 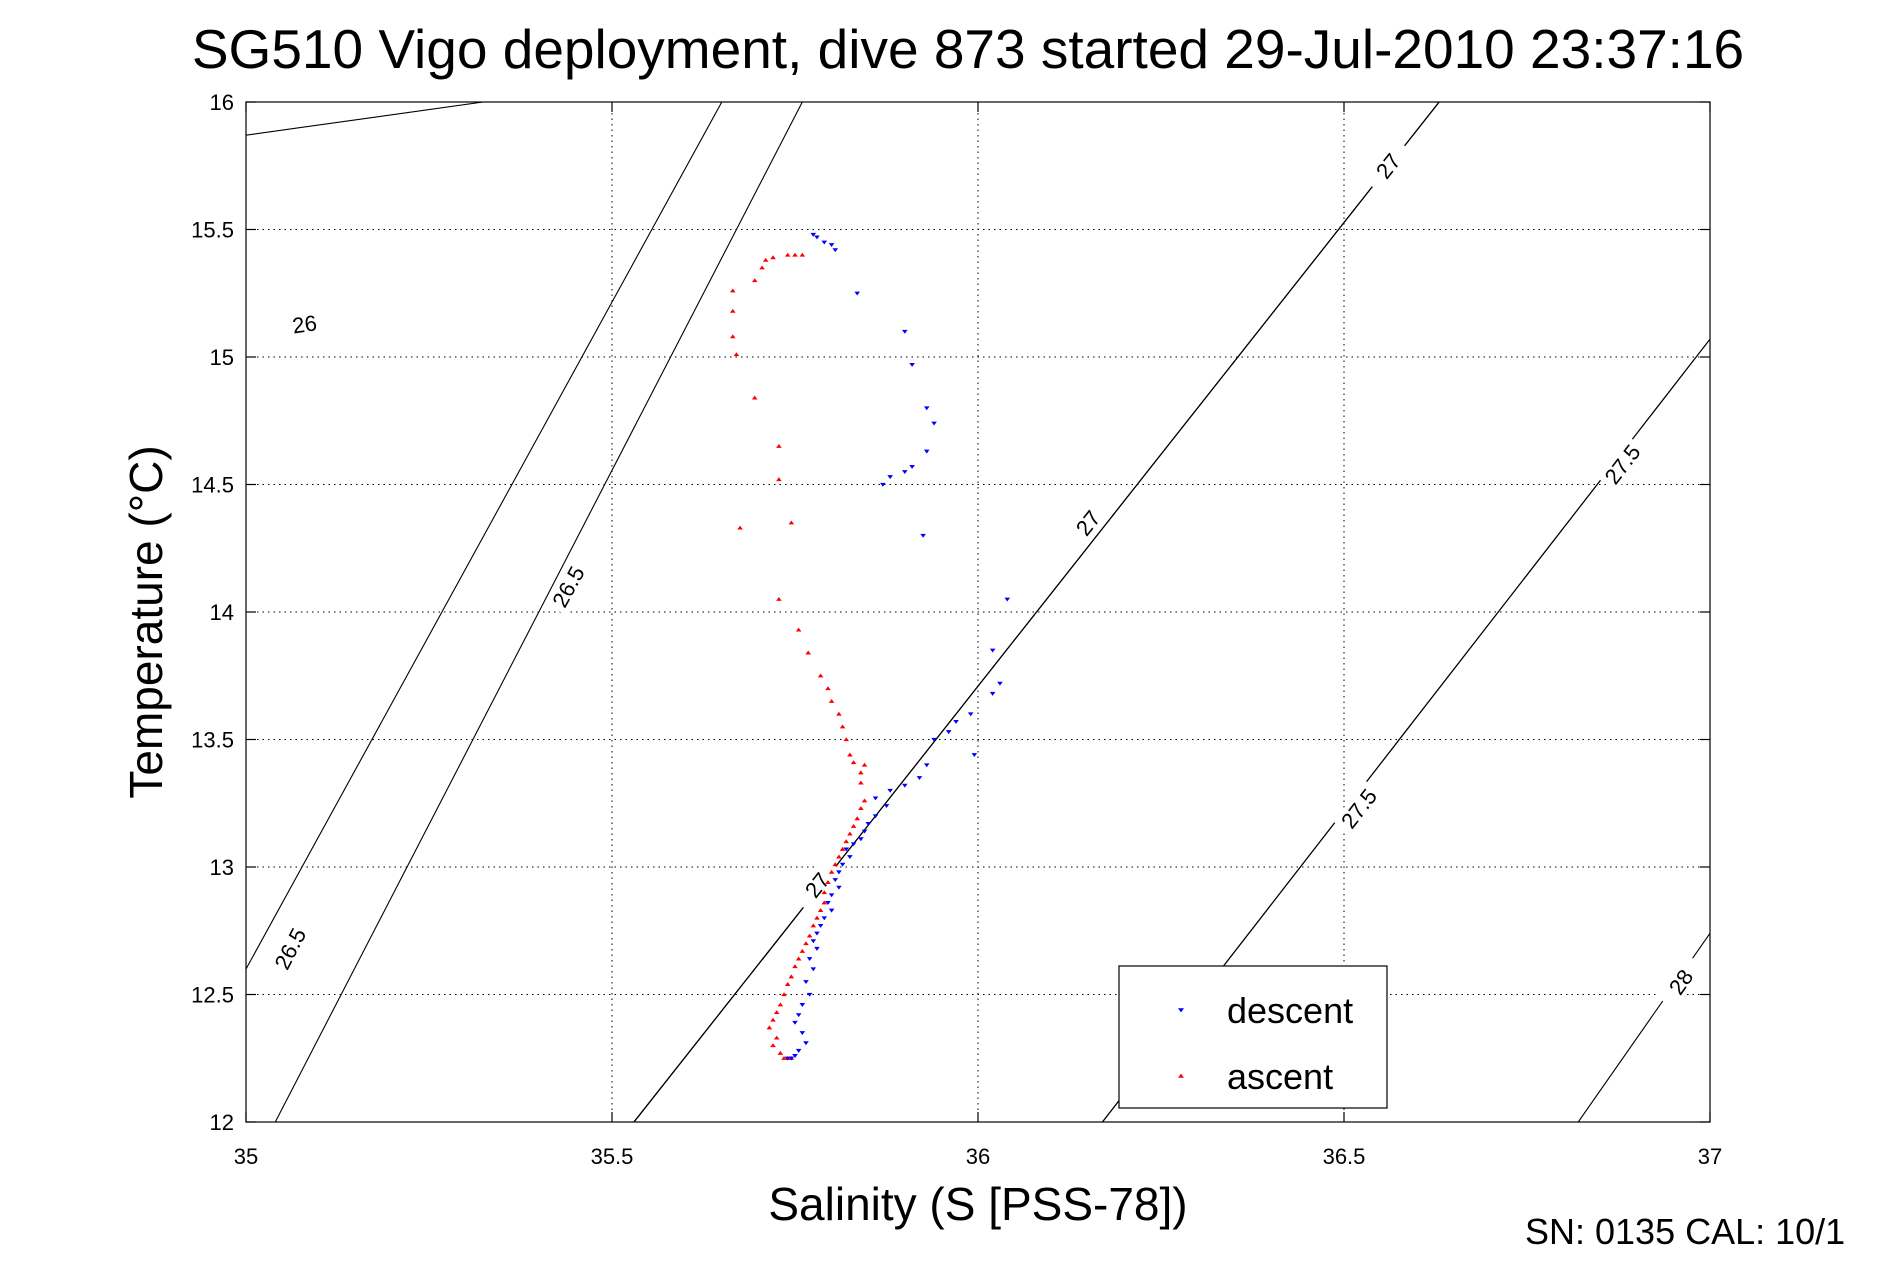 I want to click on y-tick-label: 14, so click(x=222, y=612).